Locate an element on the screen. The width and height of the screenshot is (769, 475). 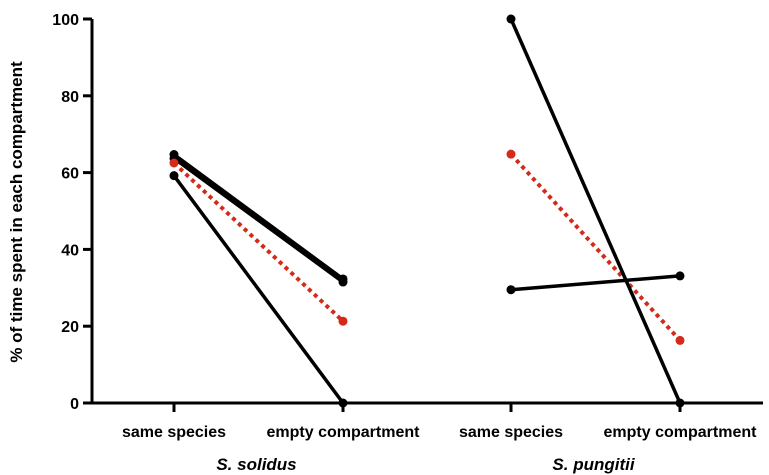
group-label: S. pungitii is located at coordinates (593, 464).